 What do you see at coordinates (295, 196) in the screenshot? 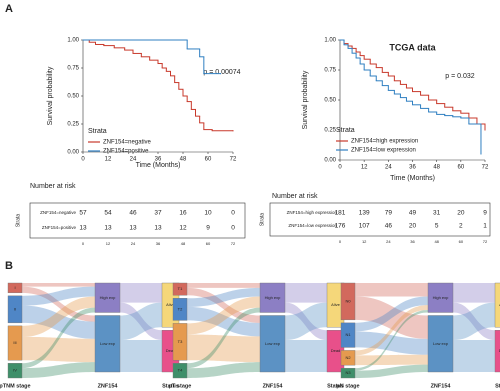
I see `risk-table-title: Number at risk` at bounding box center [295, 196].